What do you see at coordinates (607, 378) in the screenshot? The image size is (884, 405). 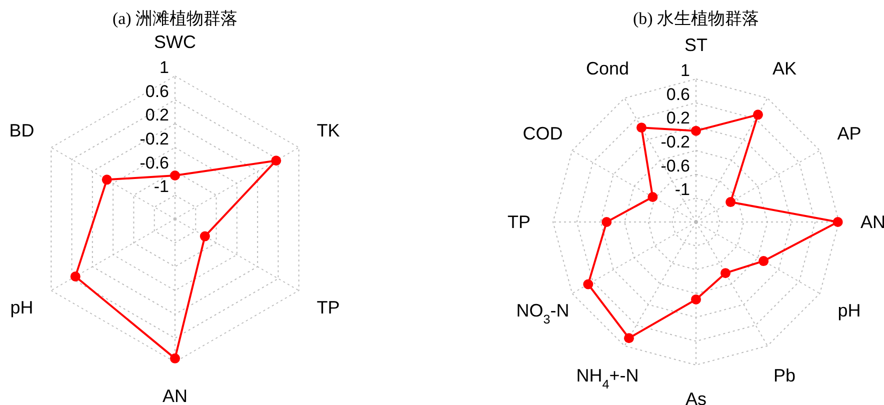 I see `spoke-label: NH$_{4}$+-N` at bounding box center [607, 378].